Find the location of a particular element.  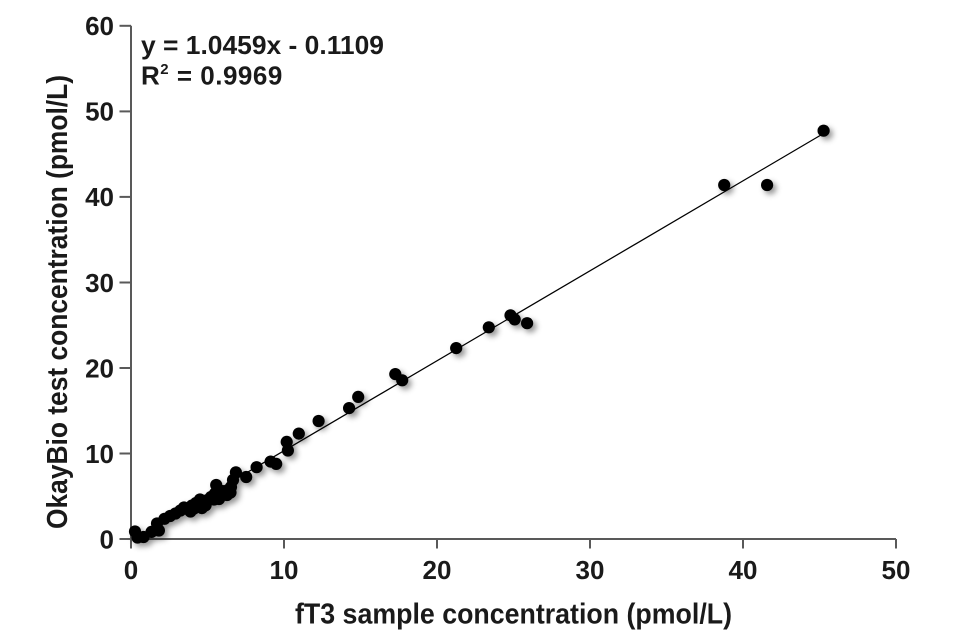

svg-text:OkayBio test concentration (pm: OkayBio test concentration (pmol/L) is located at coordinates (58, 302).